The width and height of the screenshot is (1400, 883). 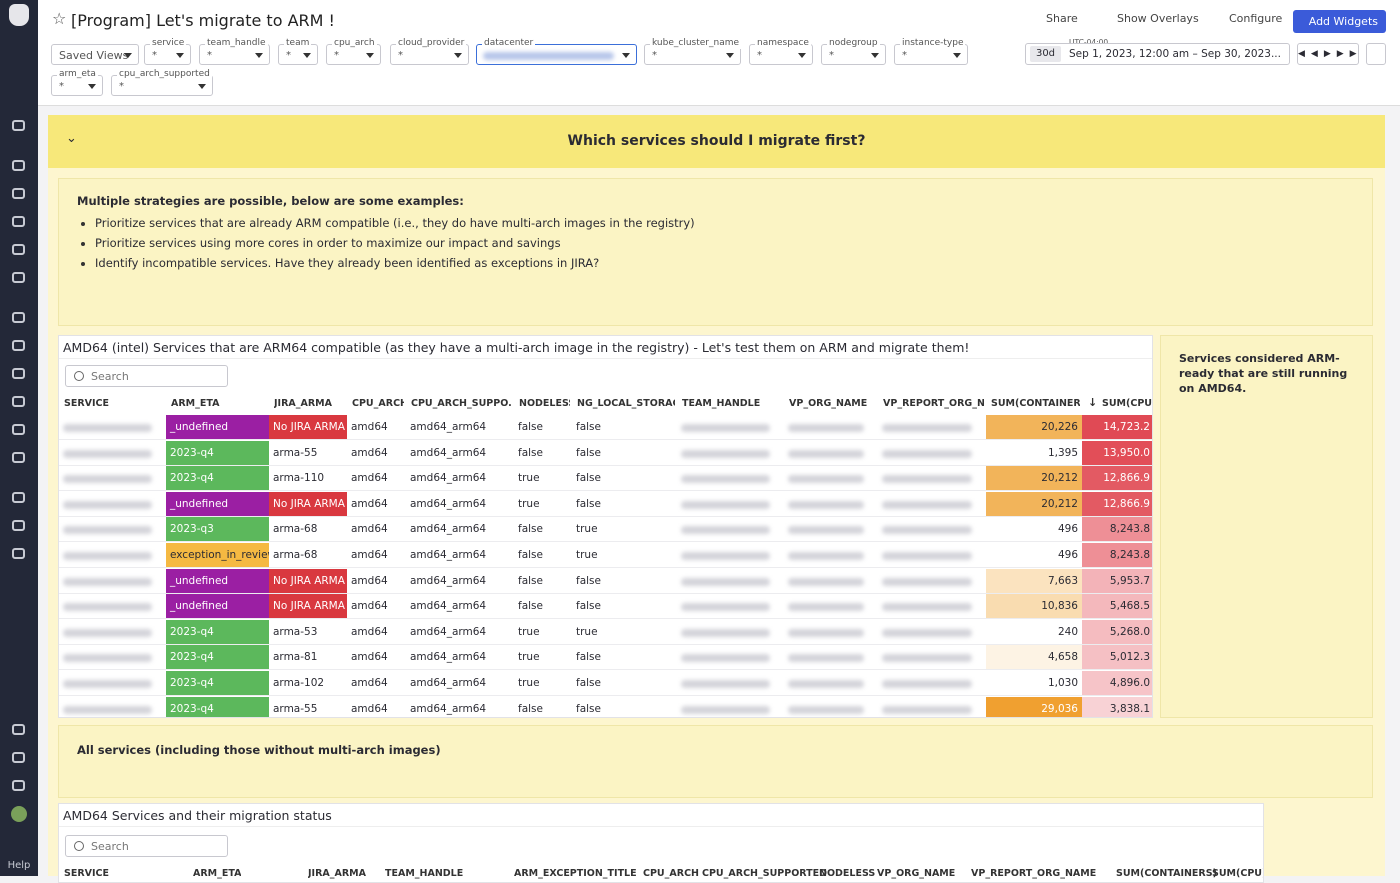 What do you see at coordinates (575, 873) in the screenshot?
I see `column-header: ARM_EXCEPTION_TITLE` at bounding box center [575, 873].